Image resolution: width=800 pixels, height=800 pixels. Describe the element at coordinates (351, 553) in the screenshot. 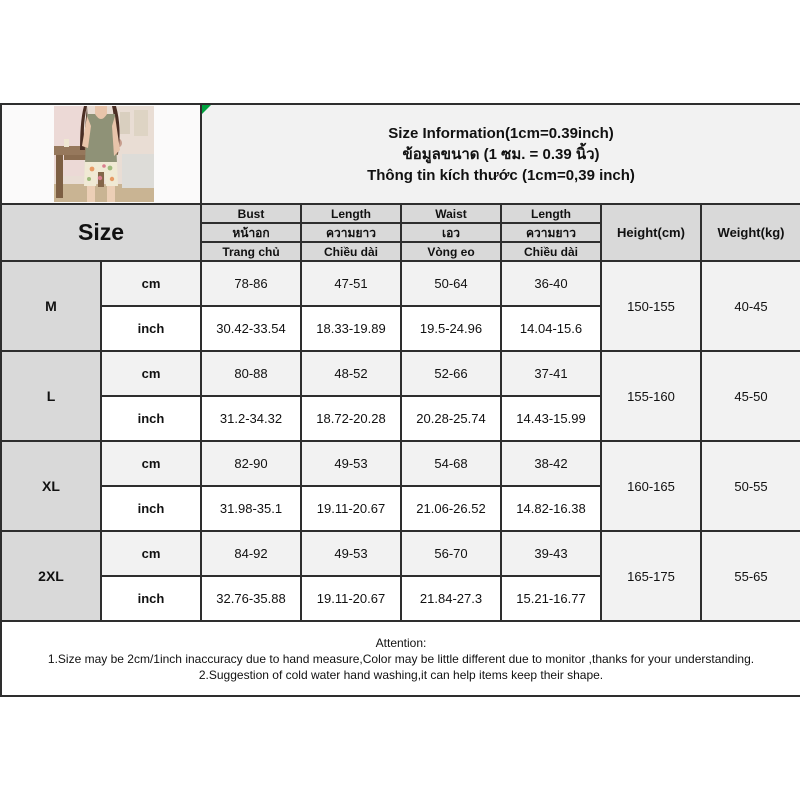

I see `2xl-cm-length1: 49-53` at that location.